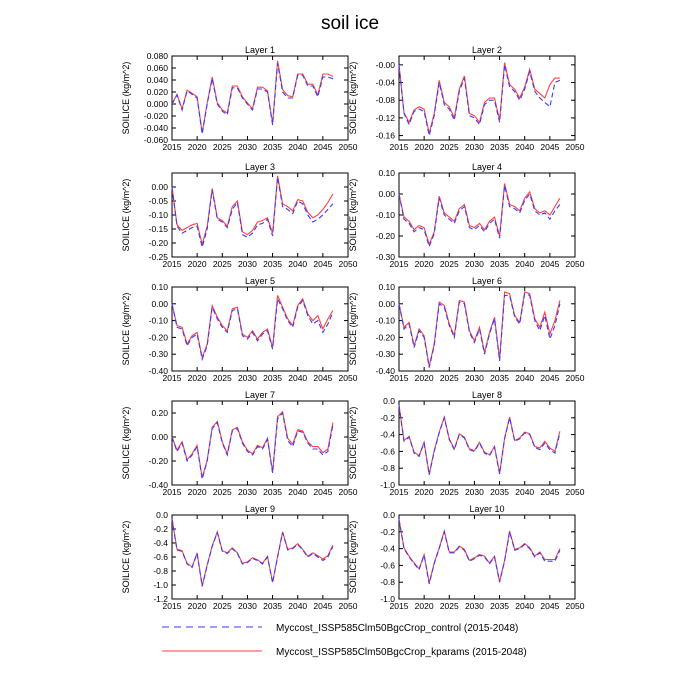 The width and height of the screenshot is (700, 700). What do you see at coordinates (160, 599) in the screenshot?
I see `y-tick-label: -1.2` at bounding box center [160, 599].